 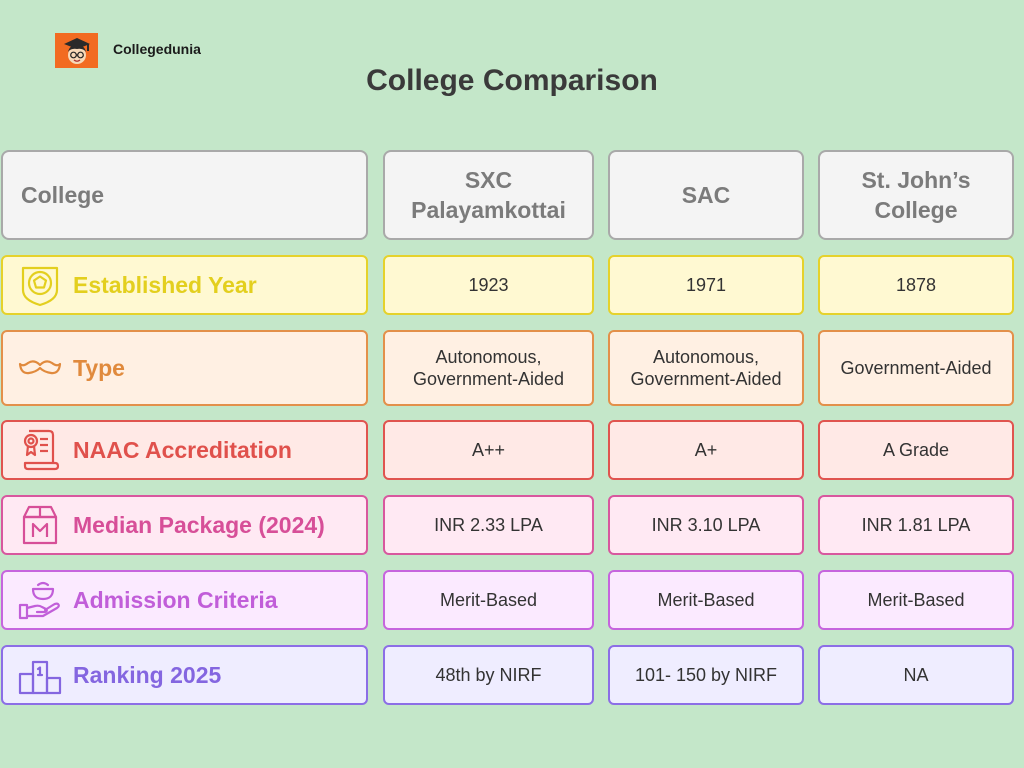 I want to click on cell-value: A Grade, so click(x=916, y=450).